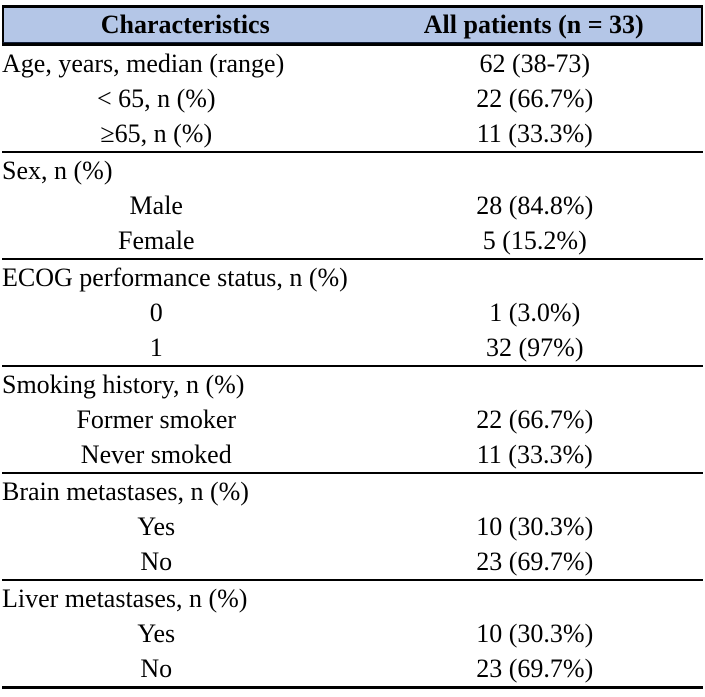  What do you see at coordinates (352, 170) in the screenshot?
I see `table-row: Sex, n (%)` at bounding box center [352, 170].